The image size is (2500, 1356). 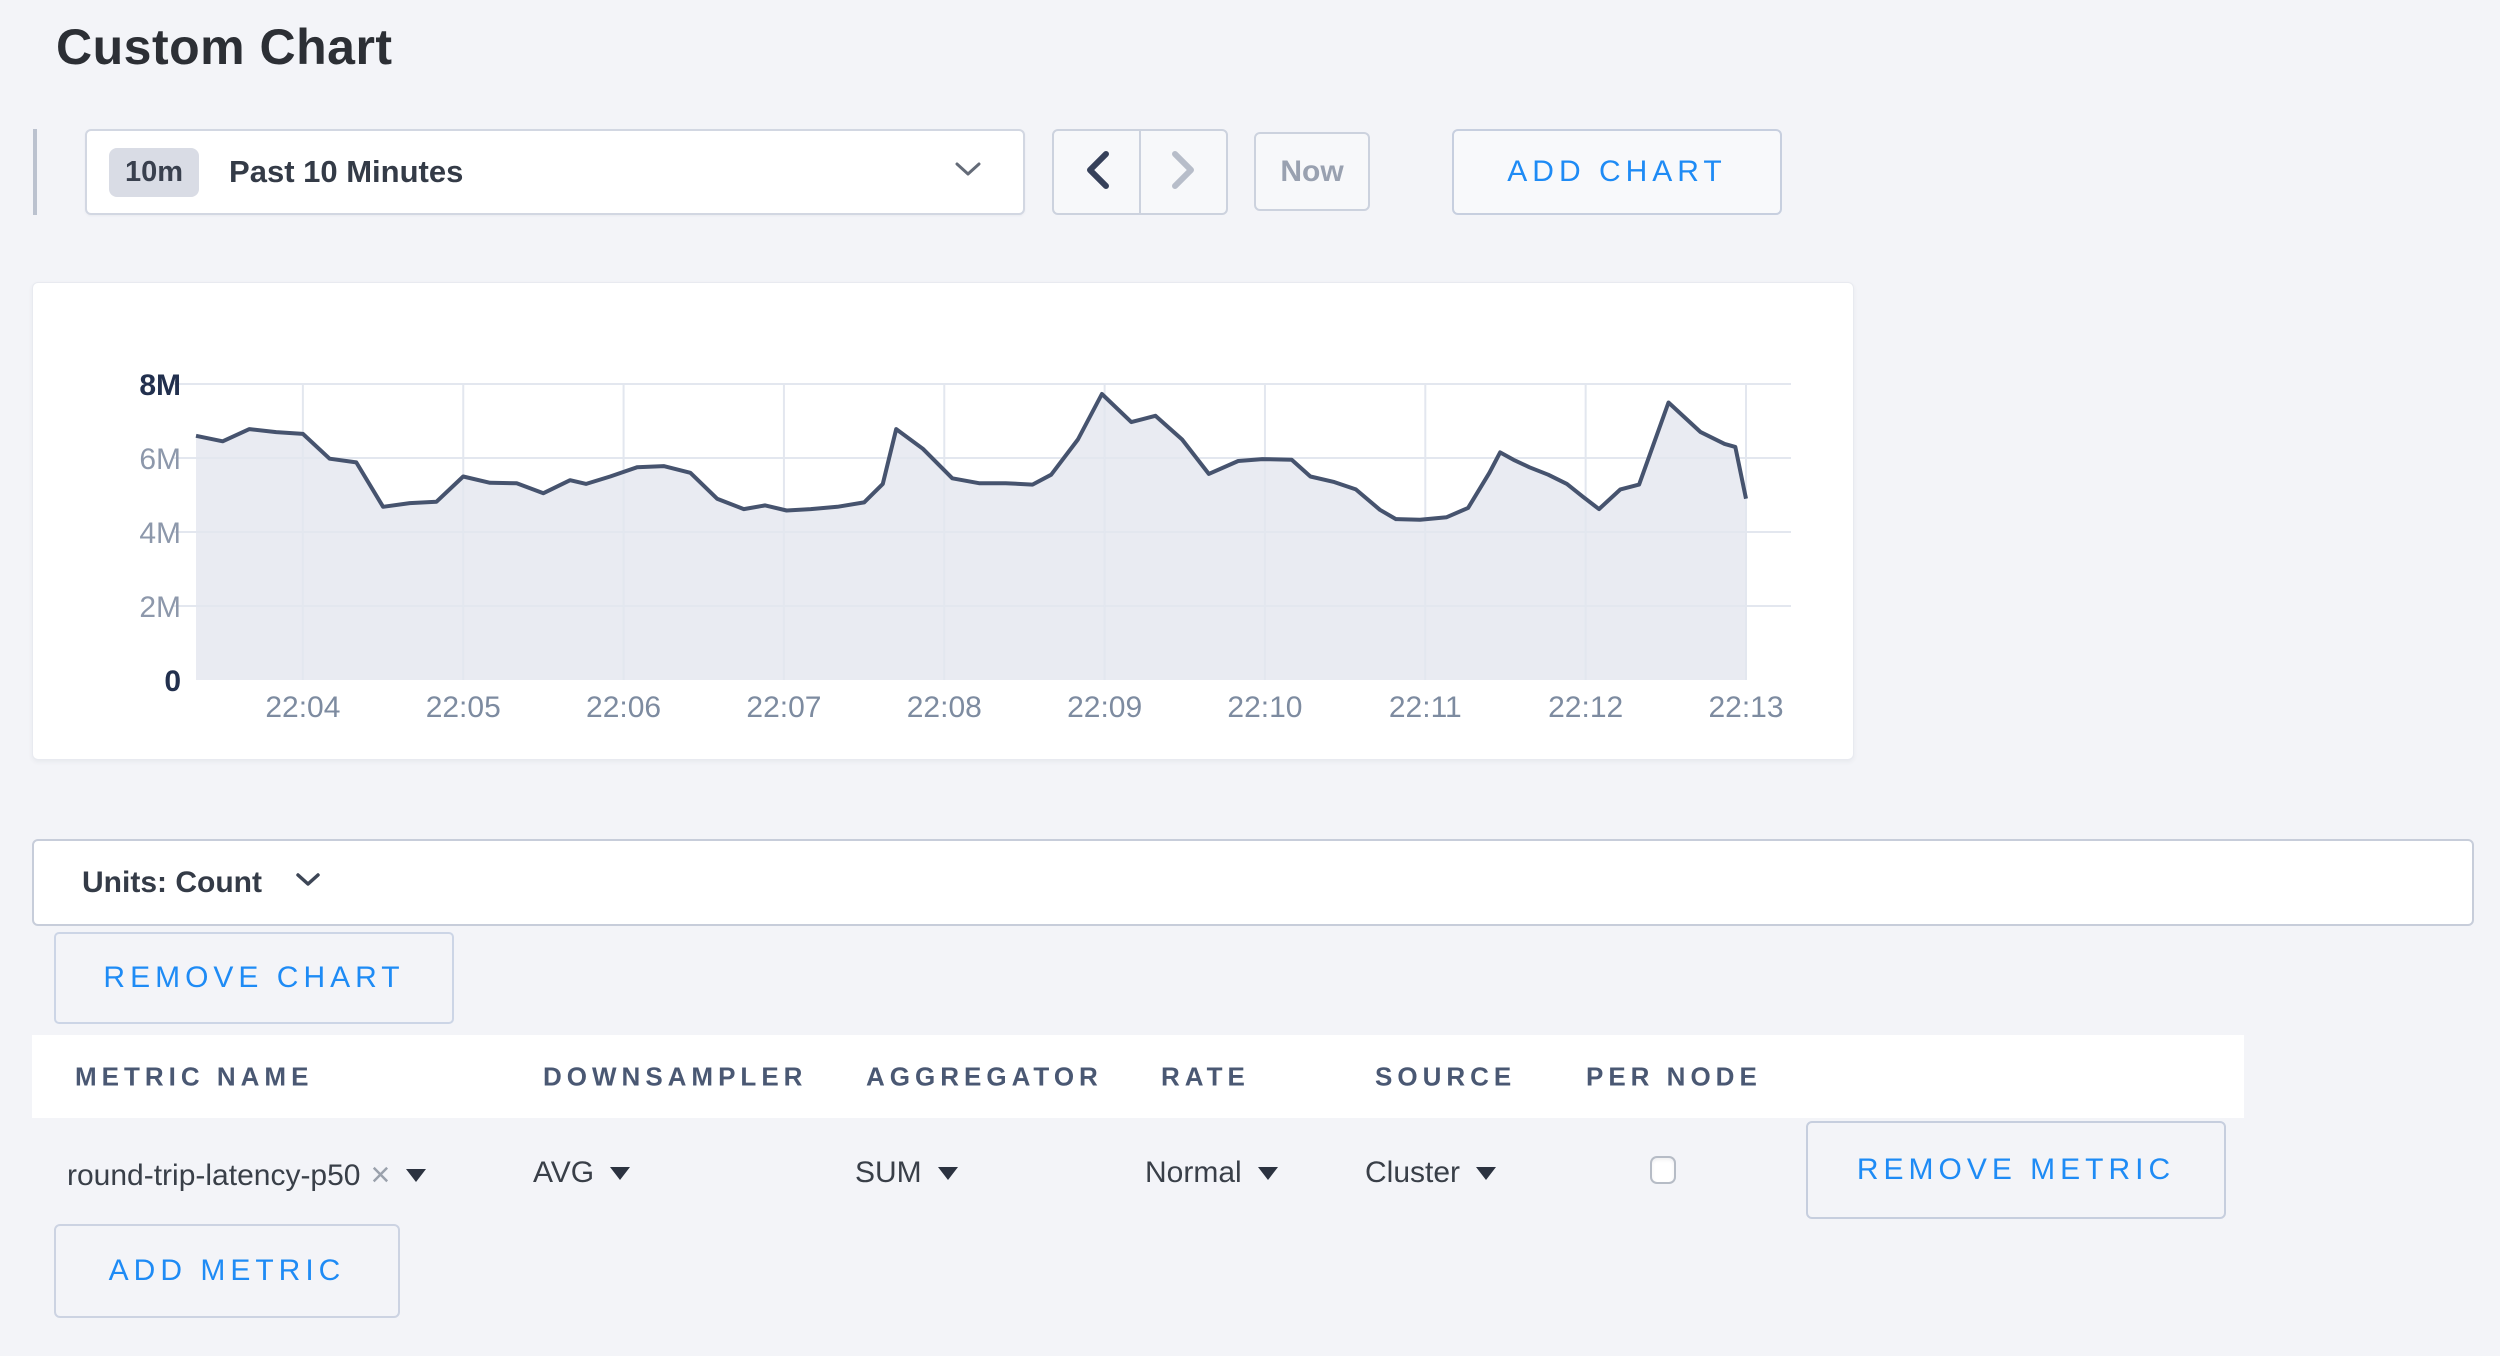 I want to click on svg-text: 22:13, so click(x=1745, y=707).